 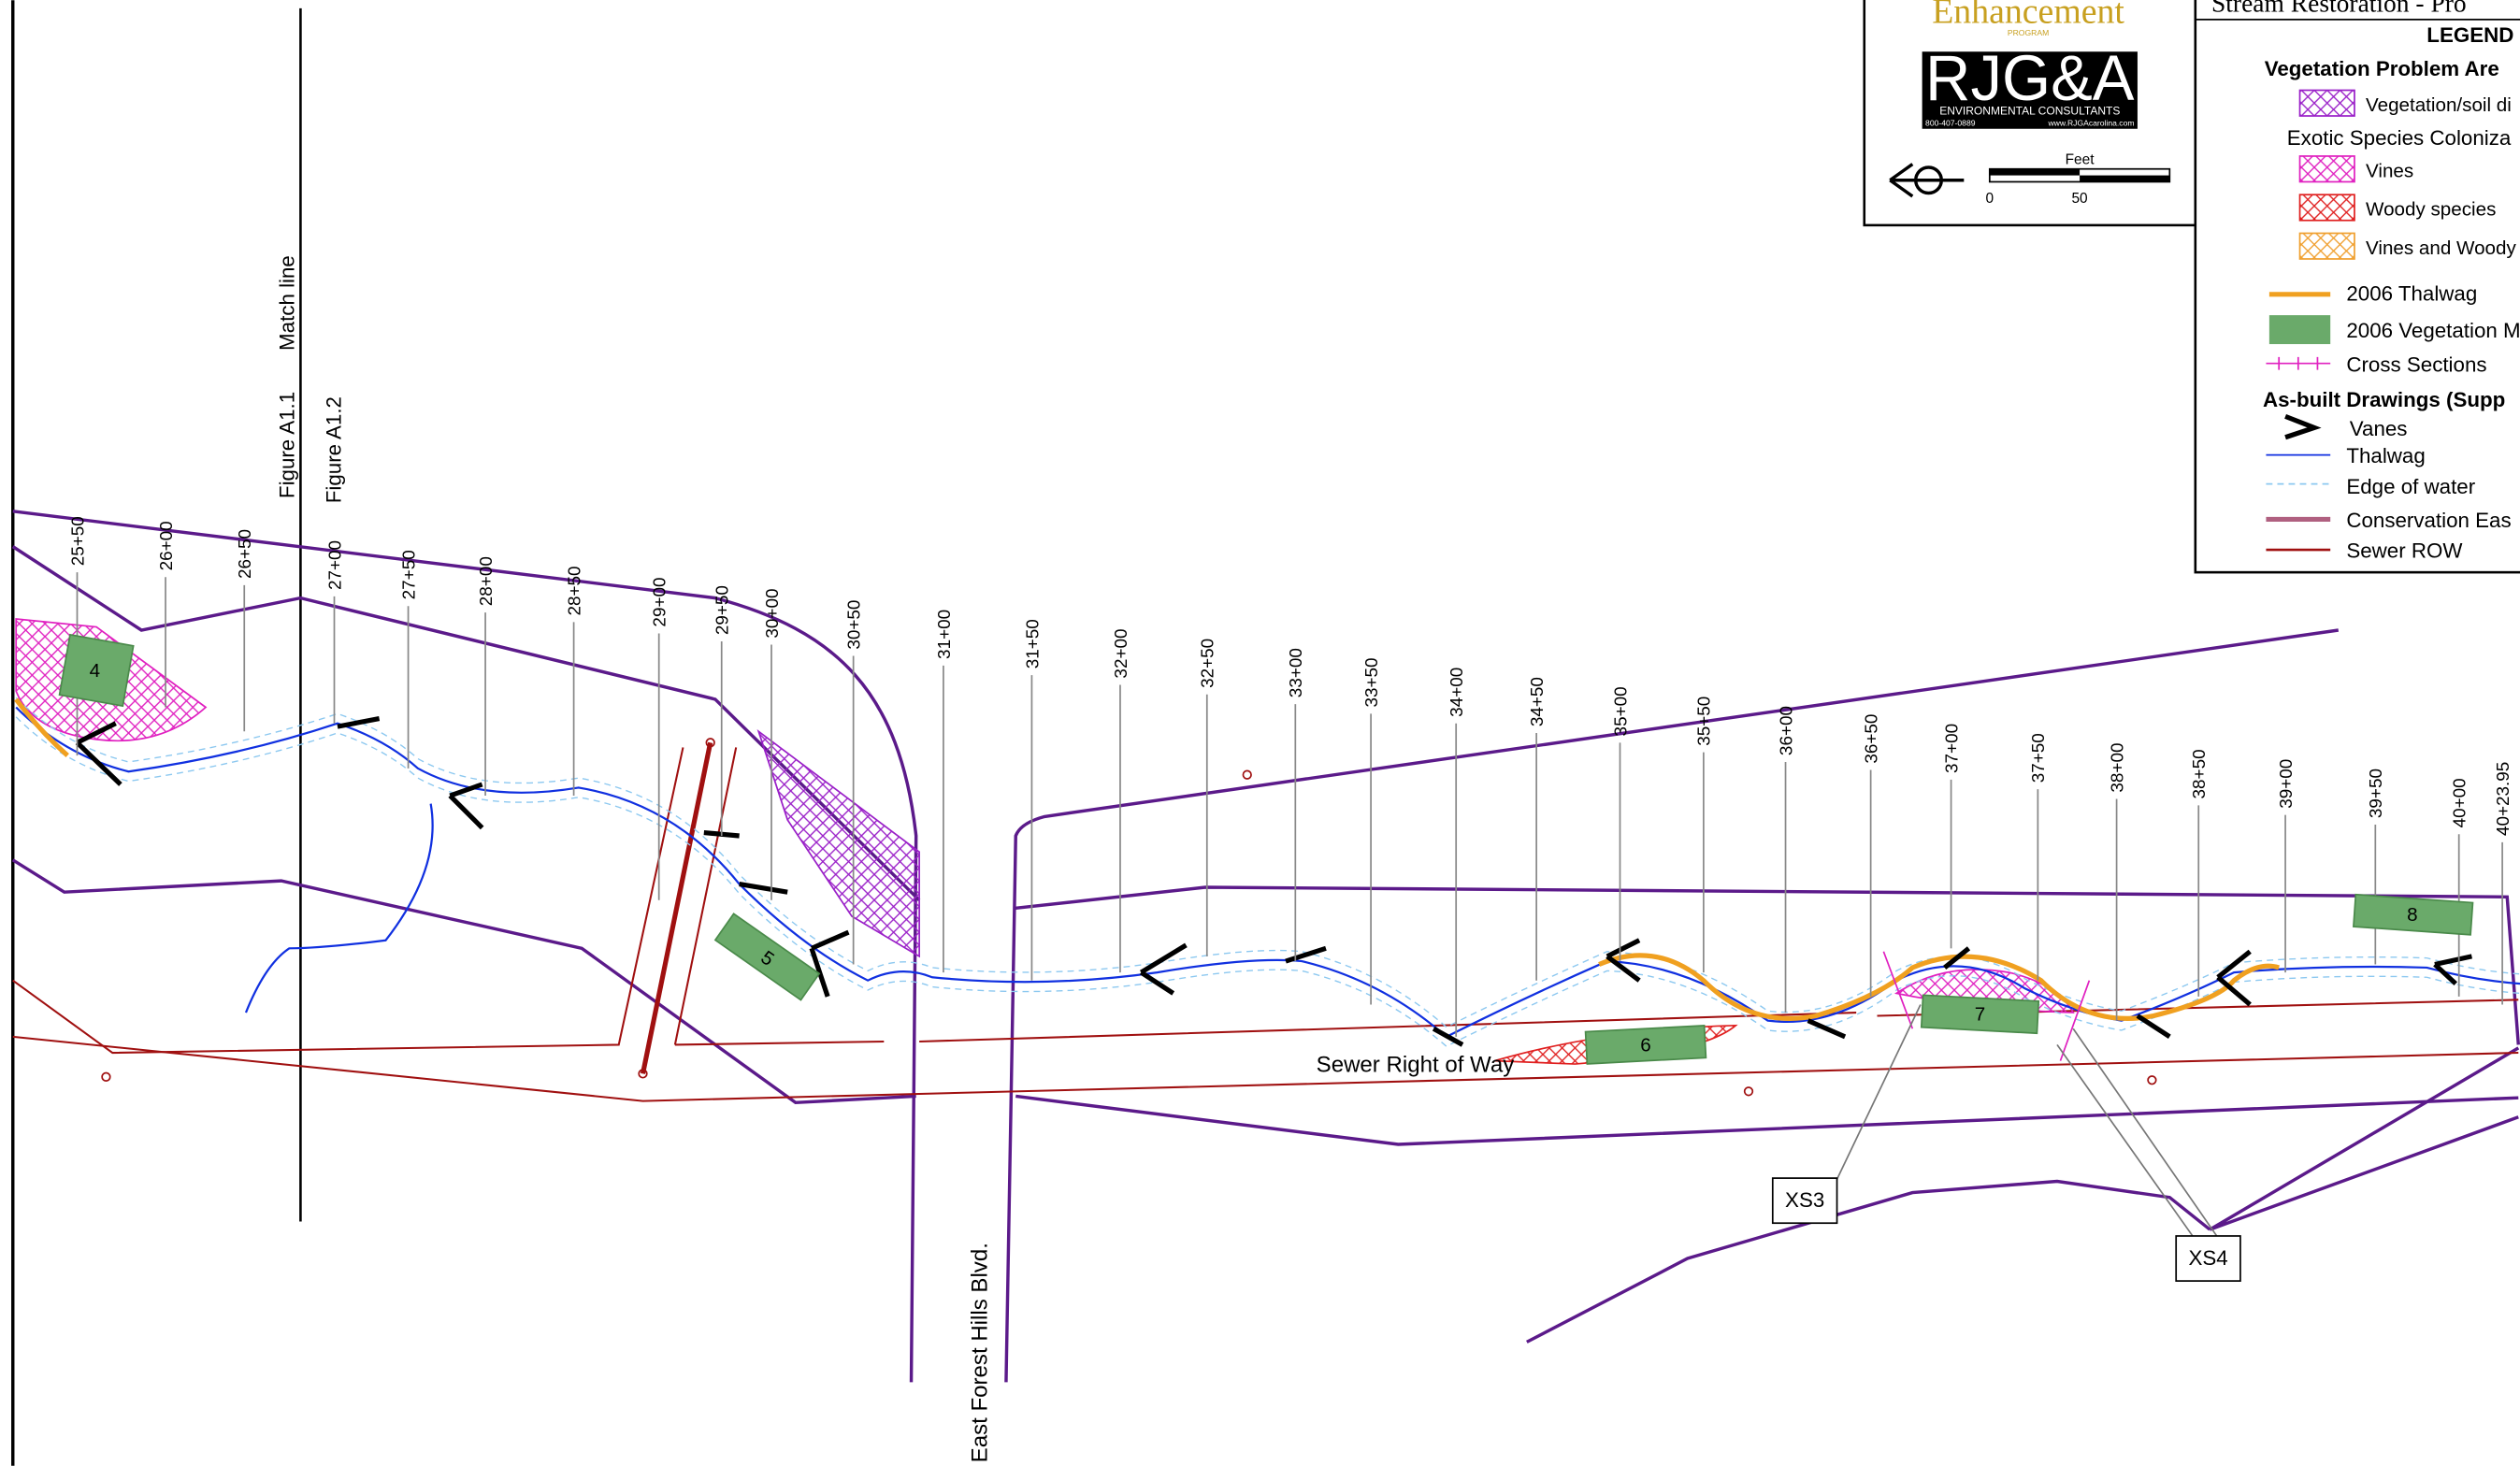 What do you see at coordinates (2079, 199) in the screenshot?
I see `scale-label: 50` at bounding box center [2079, 199].